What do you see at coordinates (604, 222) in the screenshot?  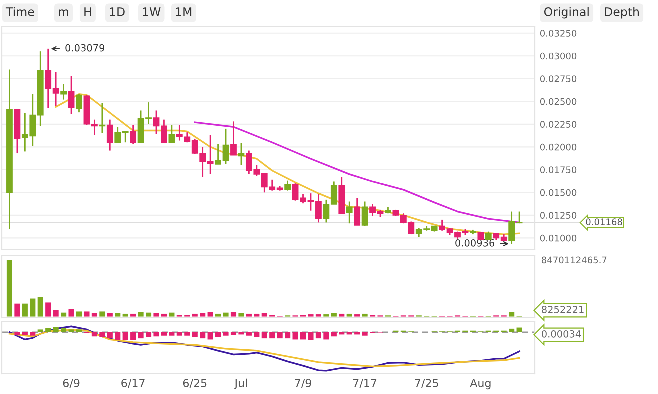 I see `ref-line-label: 0.01168` at bounding box center [604, 222].